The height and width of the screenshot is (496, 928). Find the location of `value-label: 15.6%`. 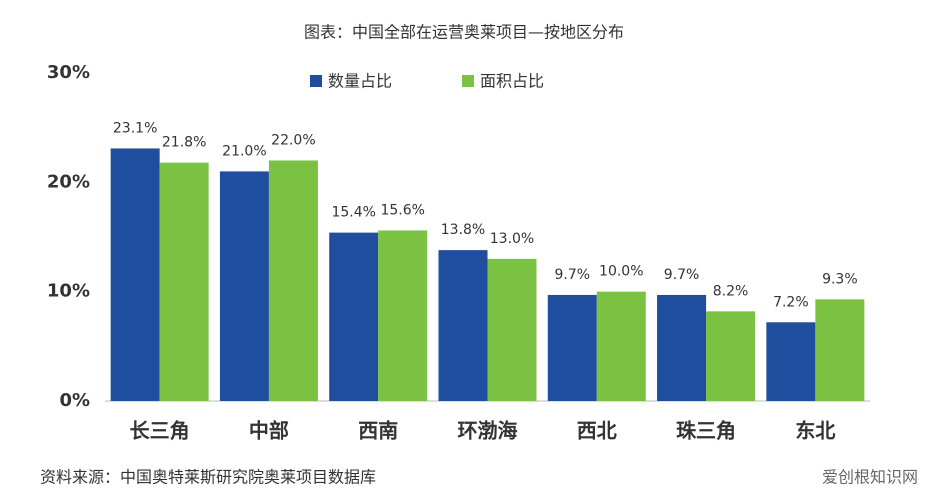

value-label: 15.6% is located at coordinates (402, 210).